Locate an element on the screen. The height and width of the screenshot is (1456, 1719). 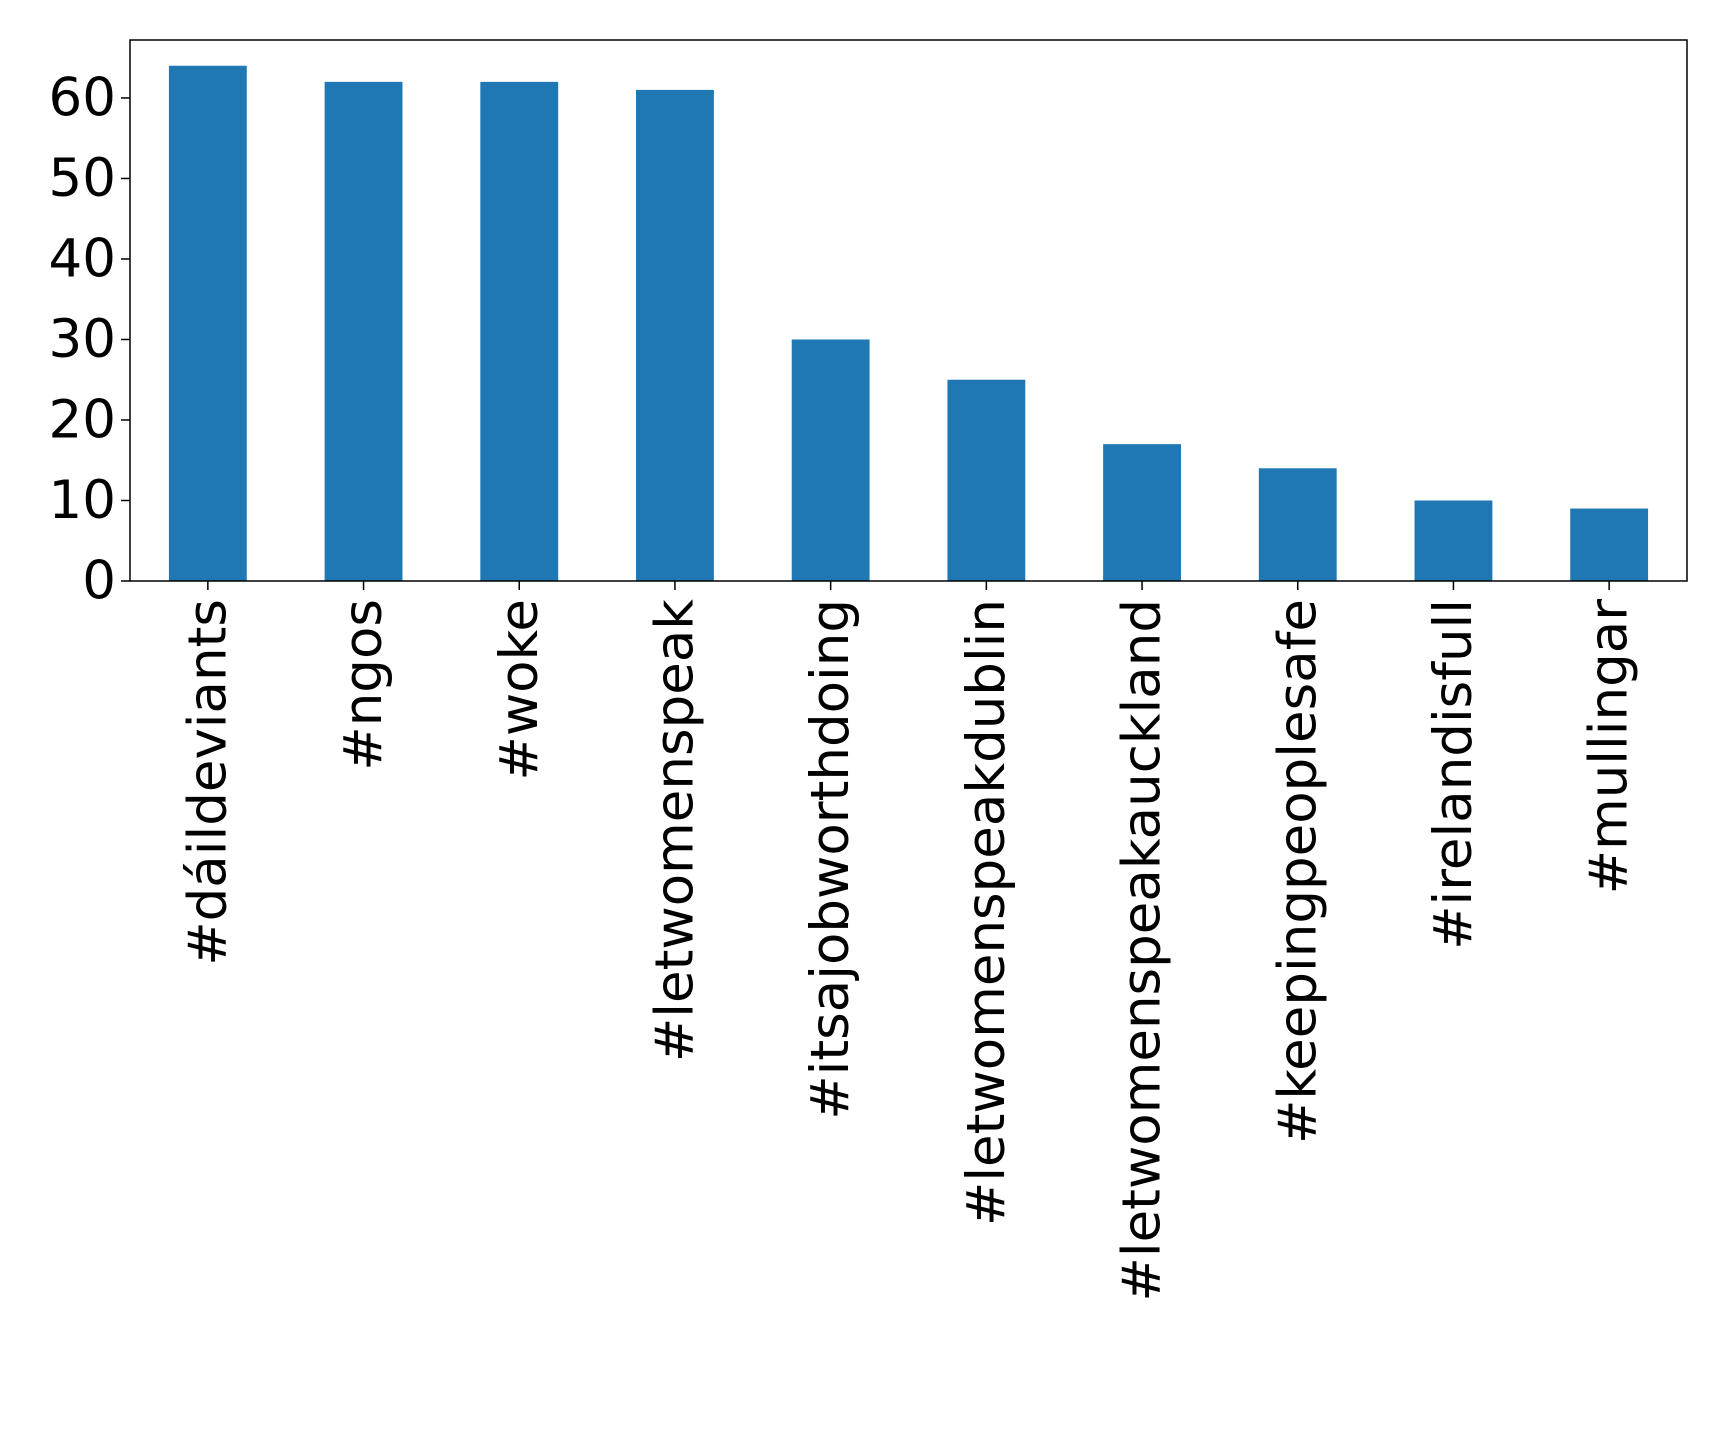
x-tick-label: #woke is located at coordinates (519, 690).